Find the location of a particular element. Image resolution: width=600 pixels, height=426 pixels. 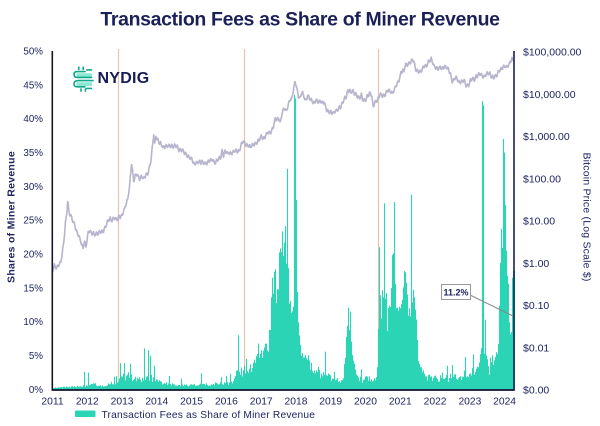

svg-text: 5% is located at coordinates (36, 356).